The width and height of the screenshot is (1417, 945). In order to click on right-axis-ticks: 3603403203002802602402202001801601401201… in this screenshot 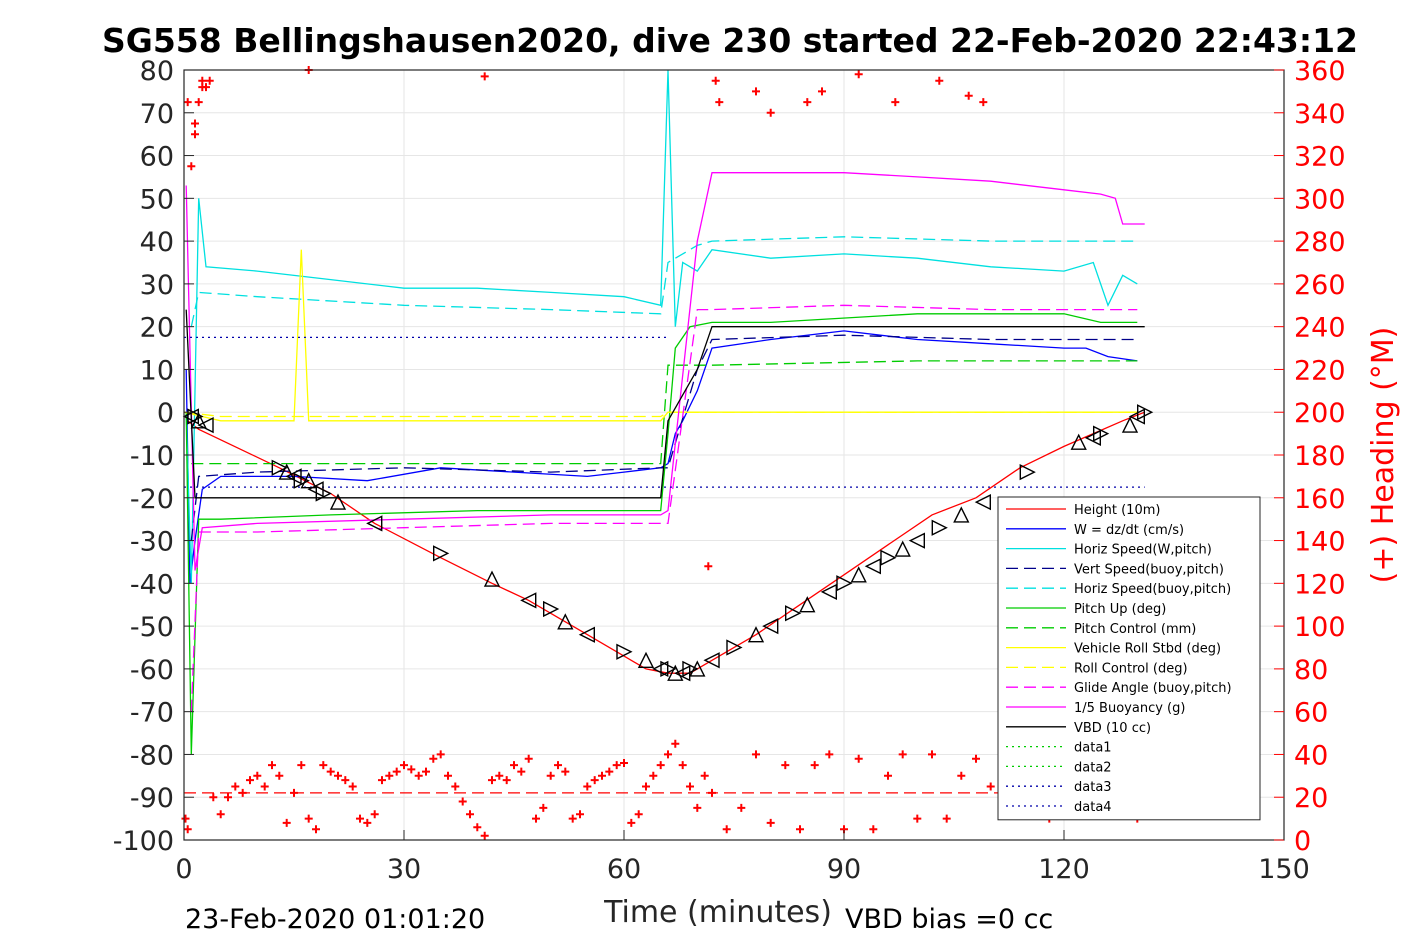, I will do `click(1310, 456)`.